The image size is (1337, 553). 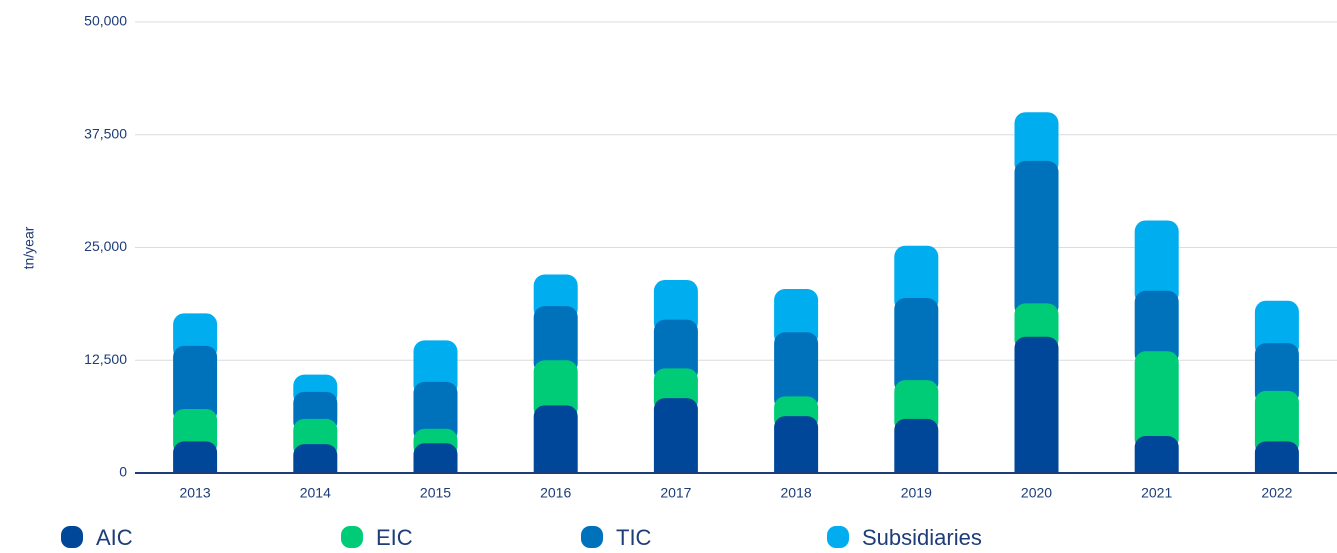 I want to click on x-tick-label: 2019, so click(x=916, y=493).